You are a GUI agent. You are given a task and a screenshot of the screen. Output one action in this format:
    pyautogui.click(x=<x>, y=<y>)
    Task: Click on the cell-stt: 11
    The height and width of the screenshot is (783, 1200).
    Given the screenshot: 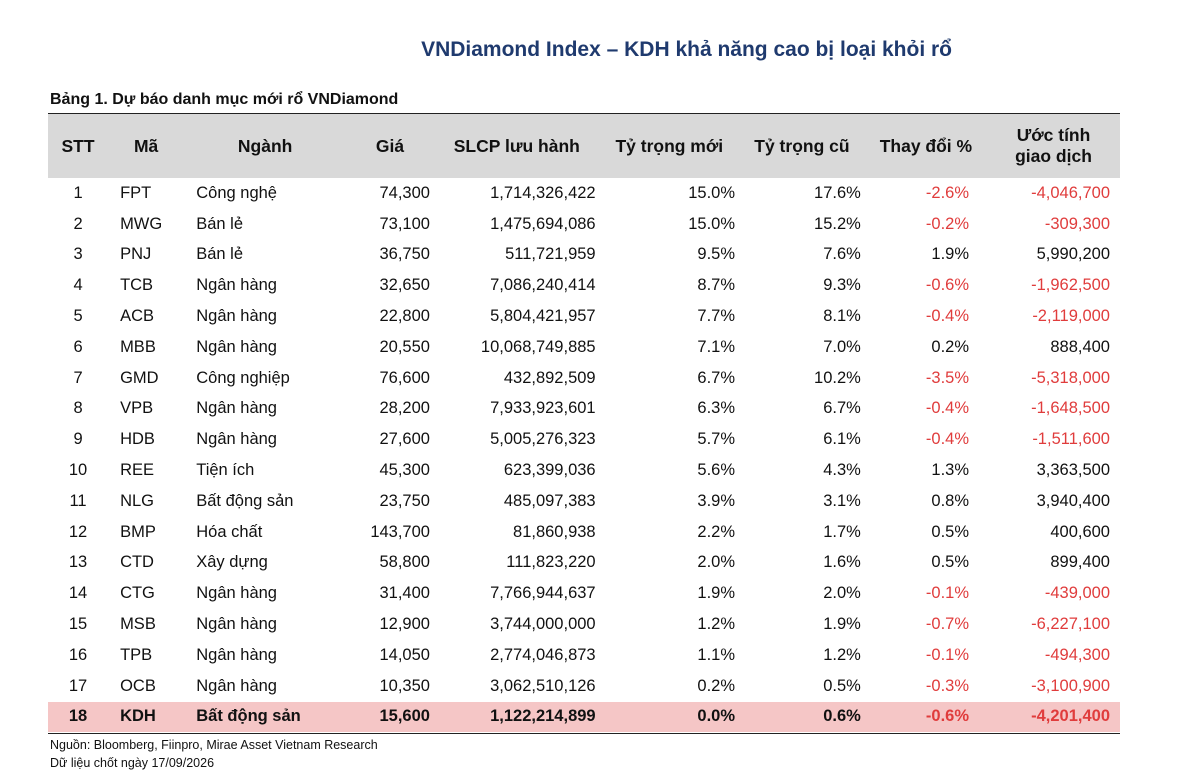 What is the action you would take?
    pyautogui.click(x=78, y=500)
    